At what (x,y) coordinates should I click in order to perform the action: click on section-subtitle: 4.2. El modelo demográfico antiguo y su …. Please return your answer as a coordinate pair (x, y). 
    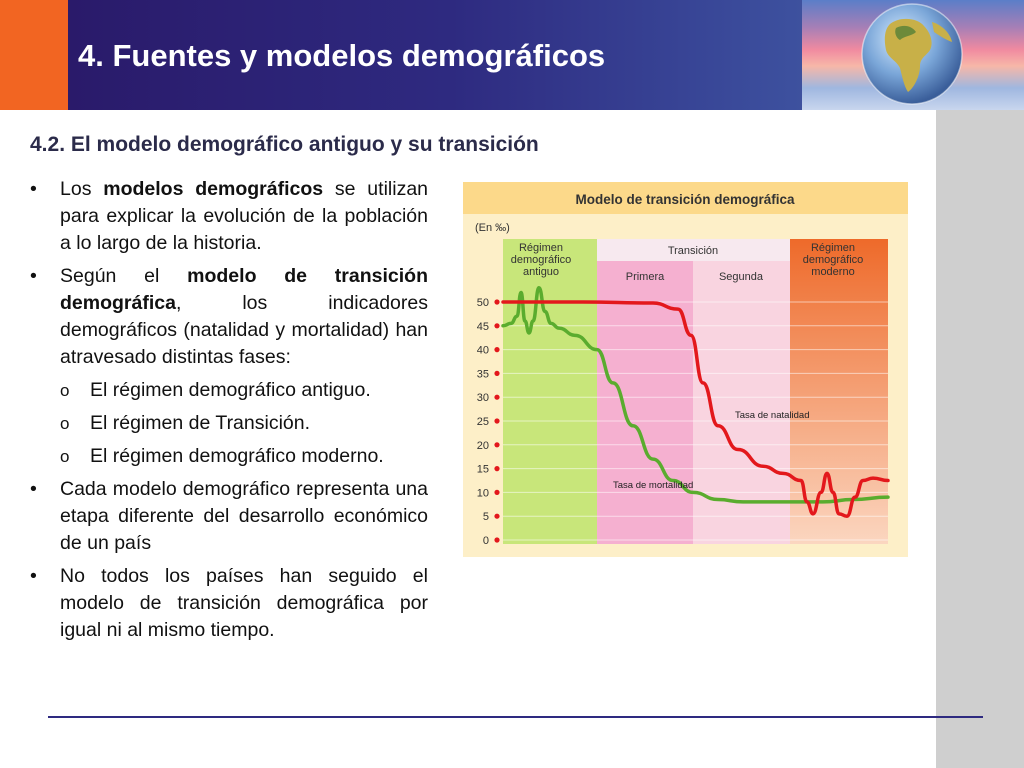
    Looking at the image, I should click on (284, 144).